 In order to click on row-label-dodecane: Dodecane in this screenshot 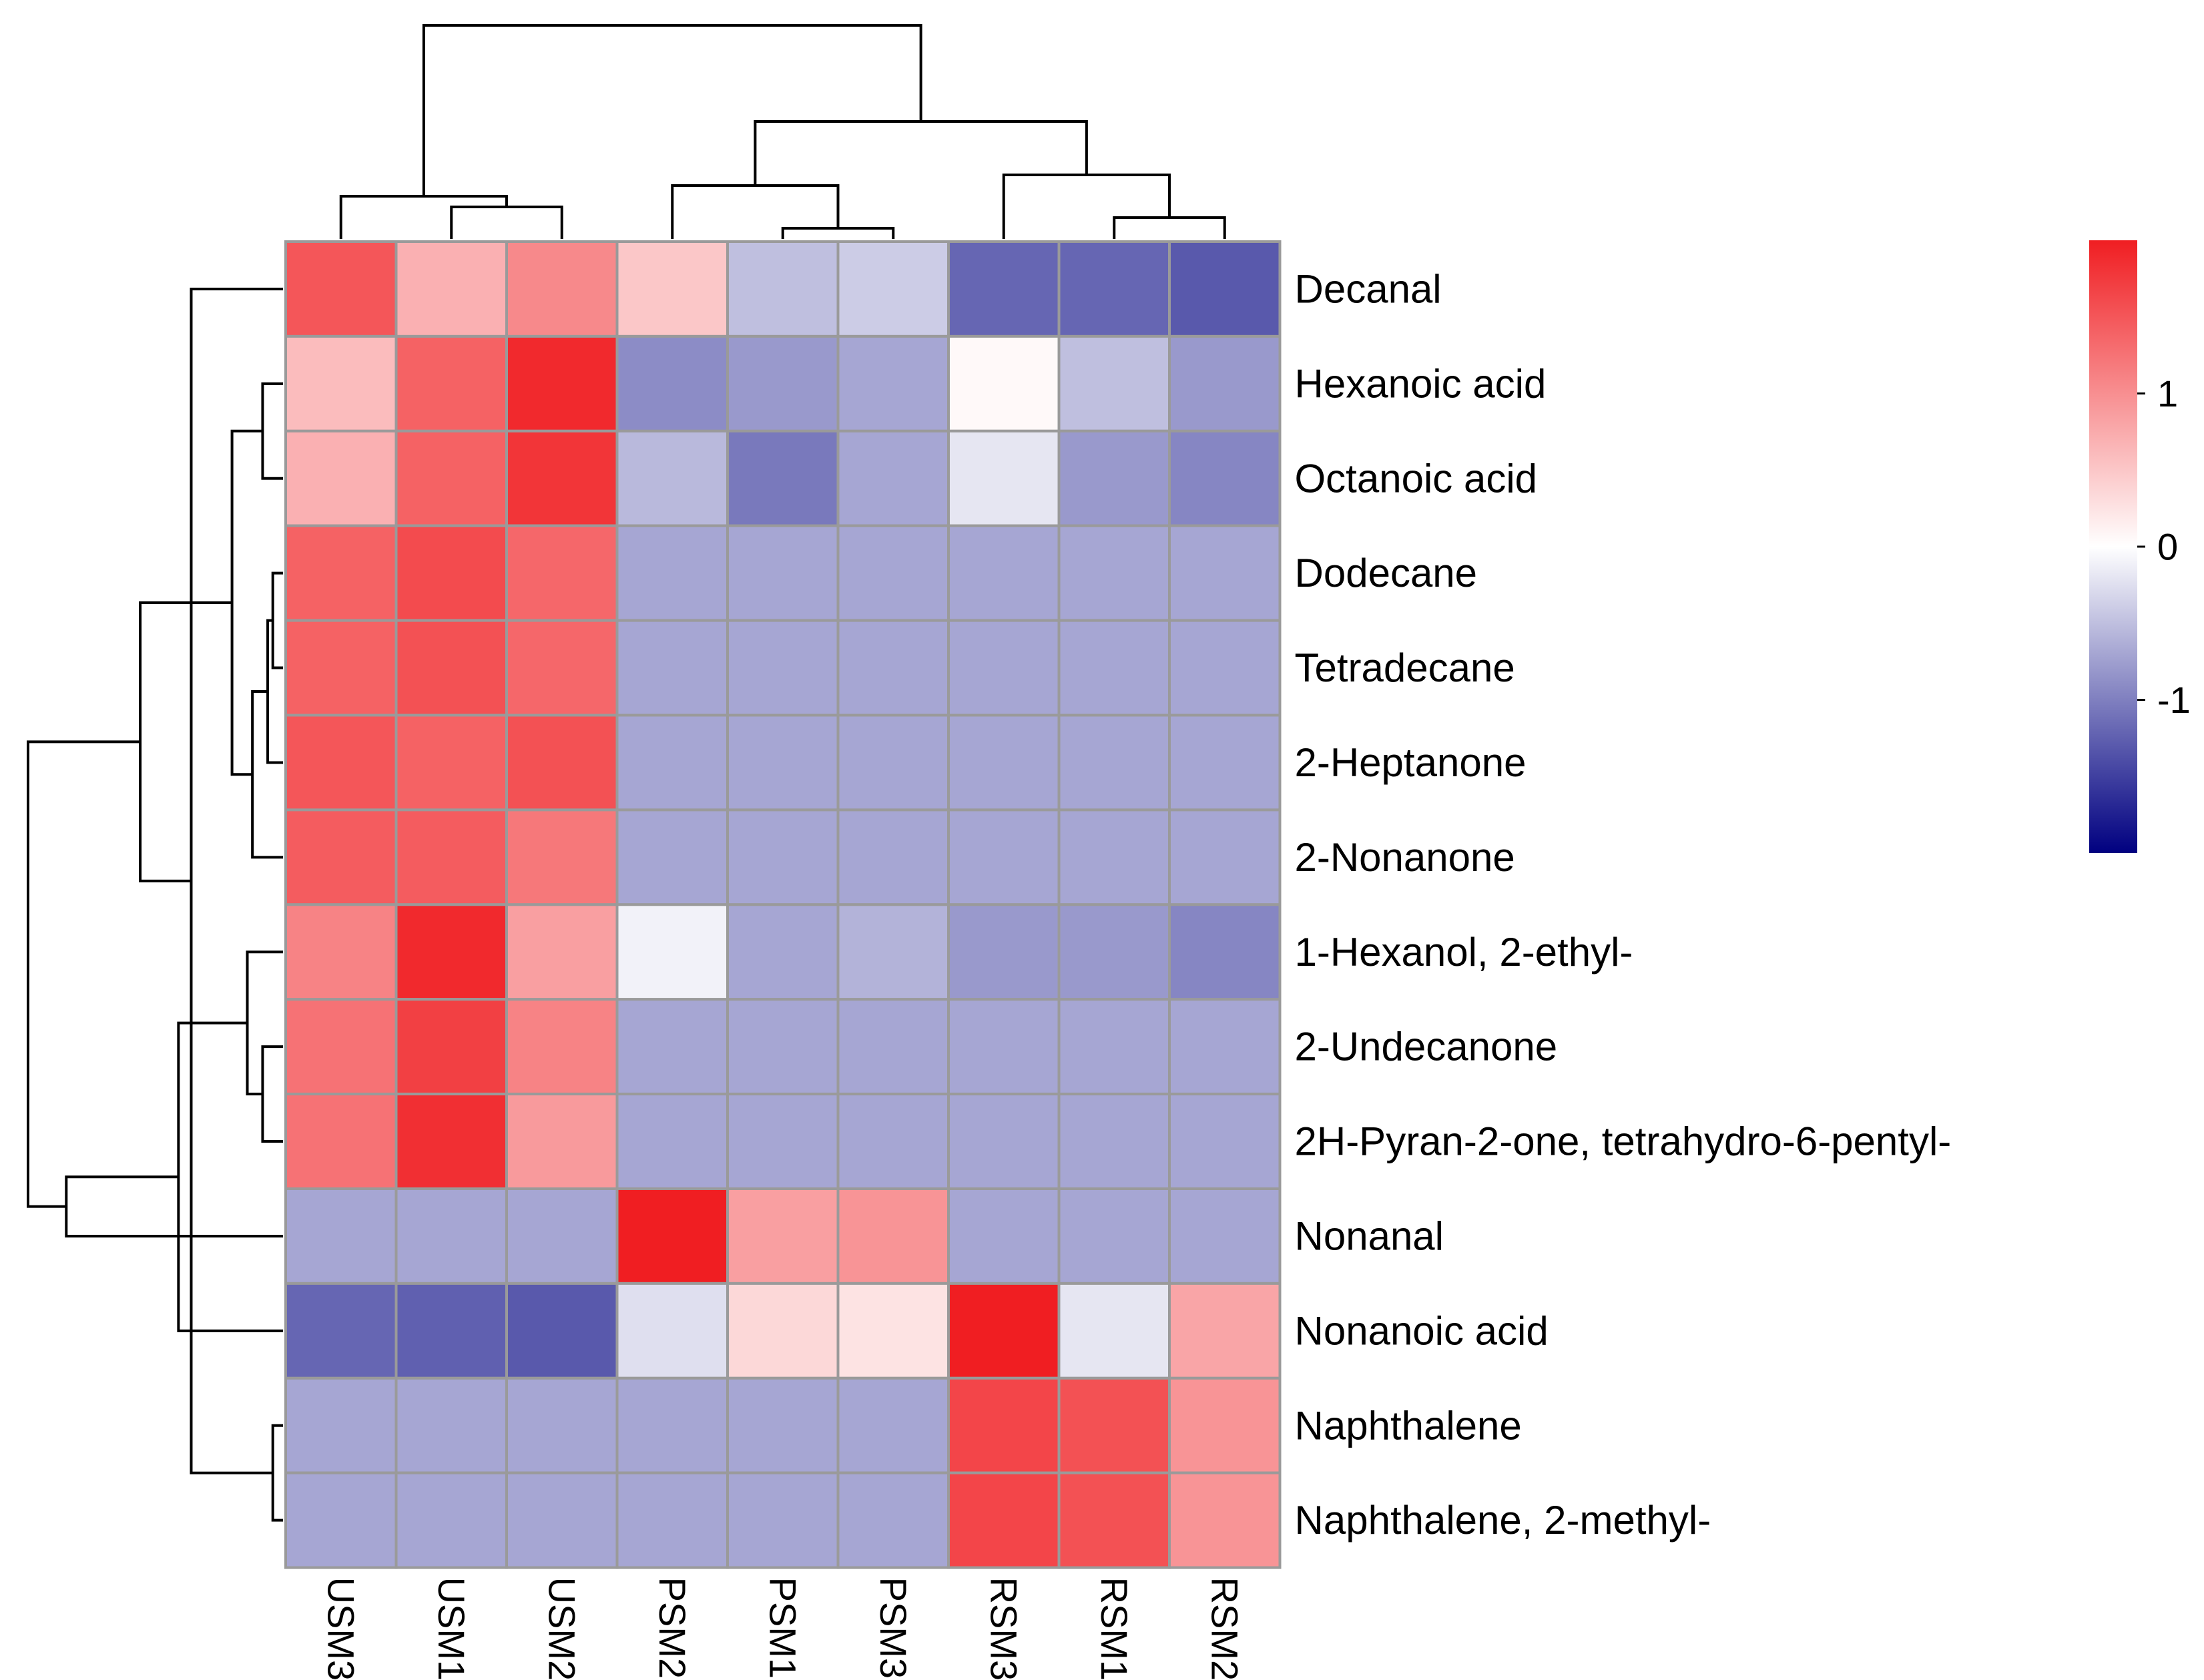, I will do `click(1386, 573)`.